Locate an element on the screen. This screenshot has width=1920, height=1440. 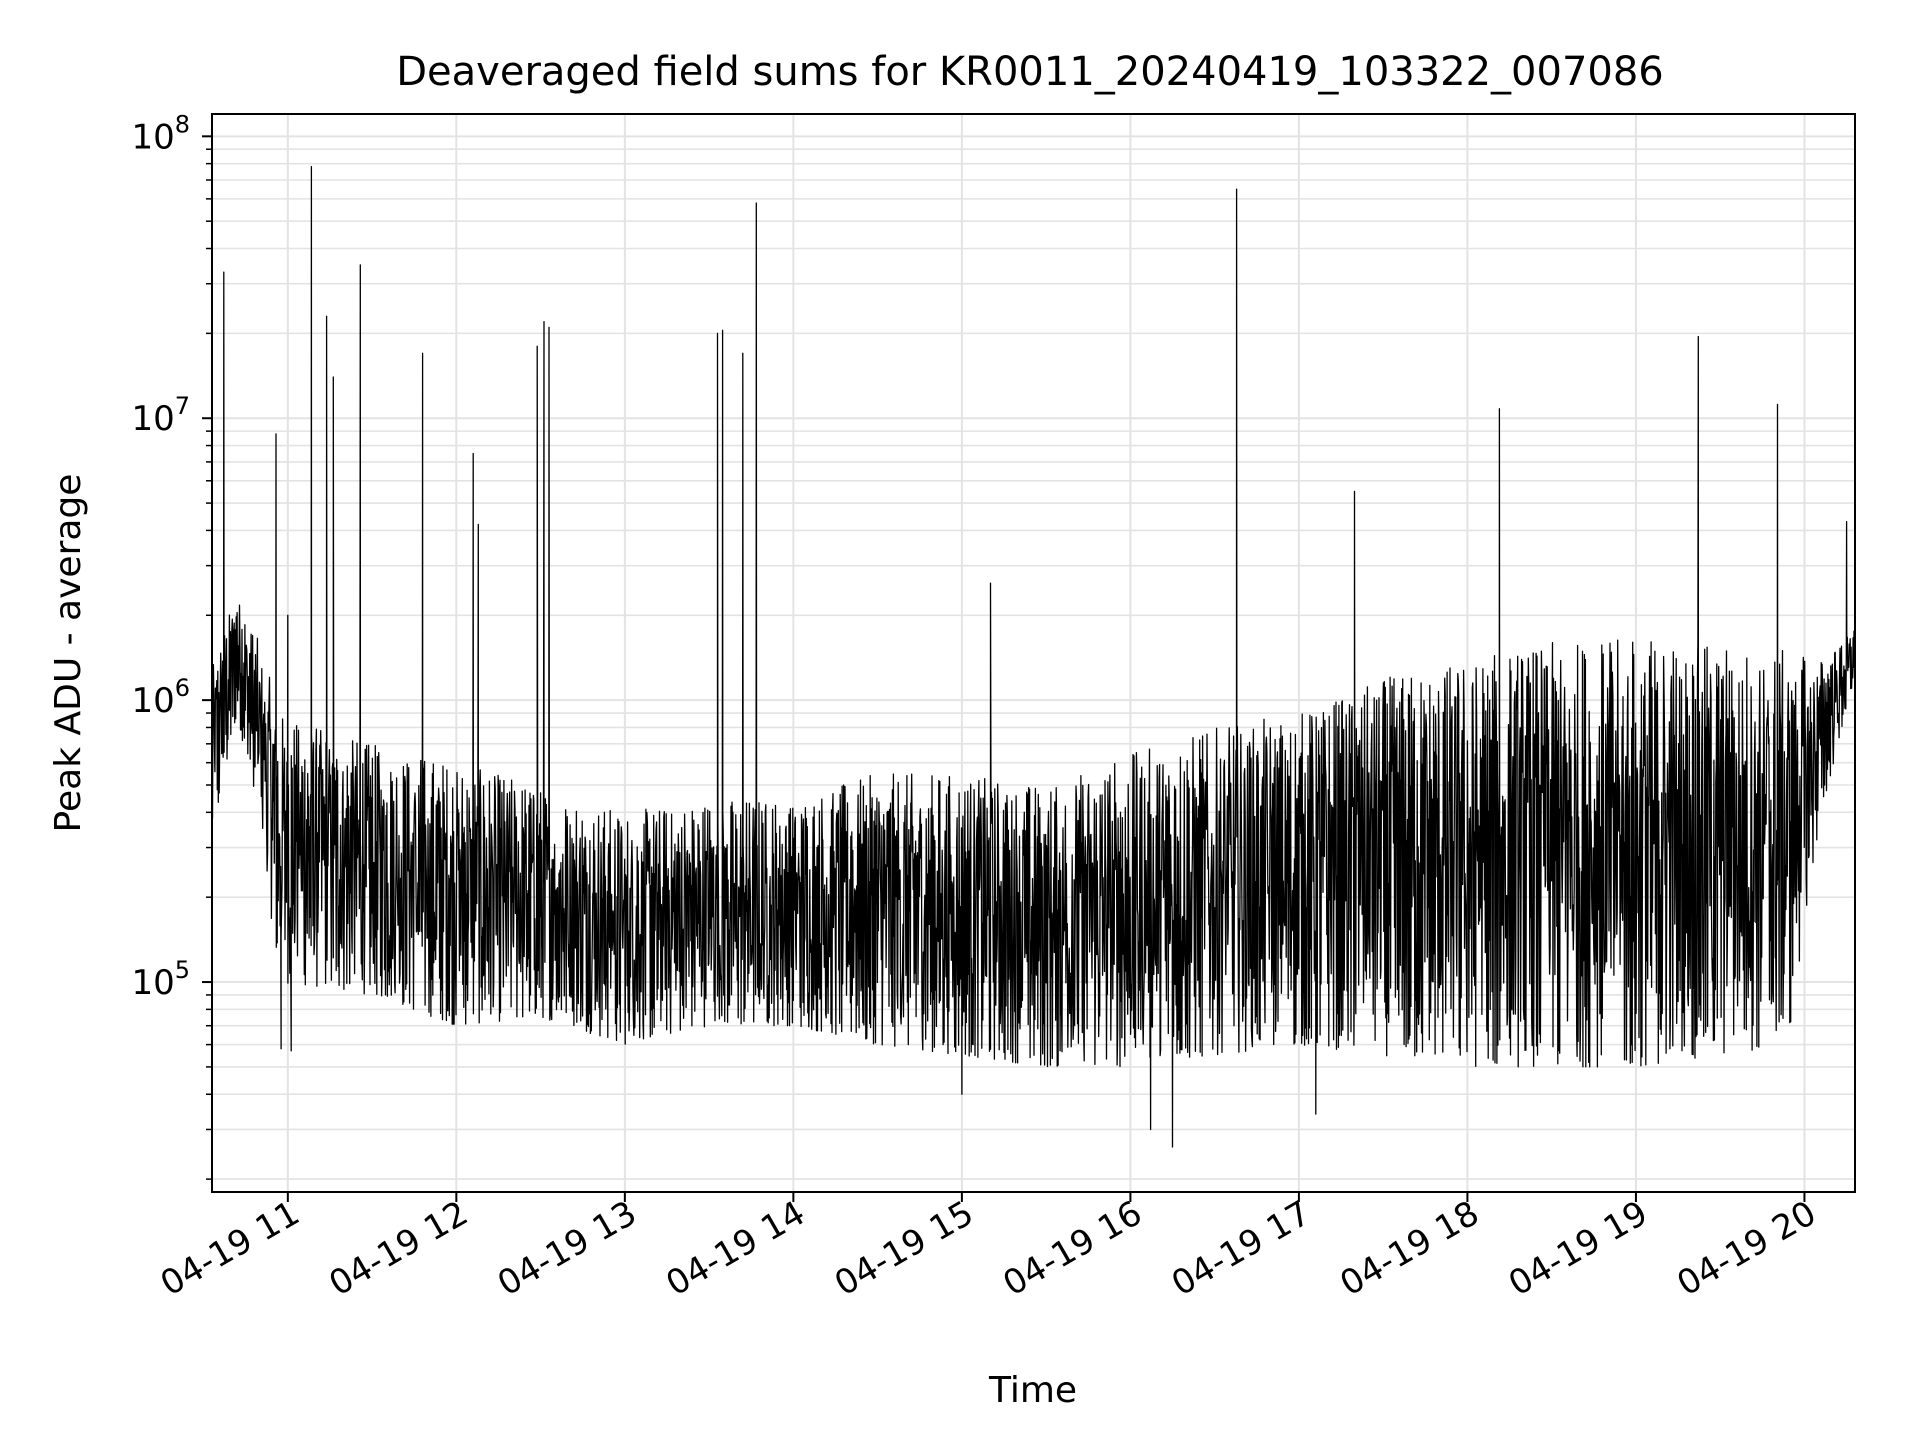
y-axis-label: Peak ADU - average is located at coordinates (68, 653).